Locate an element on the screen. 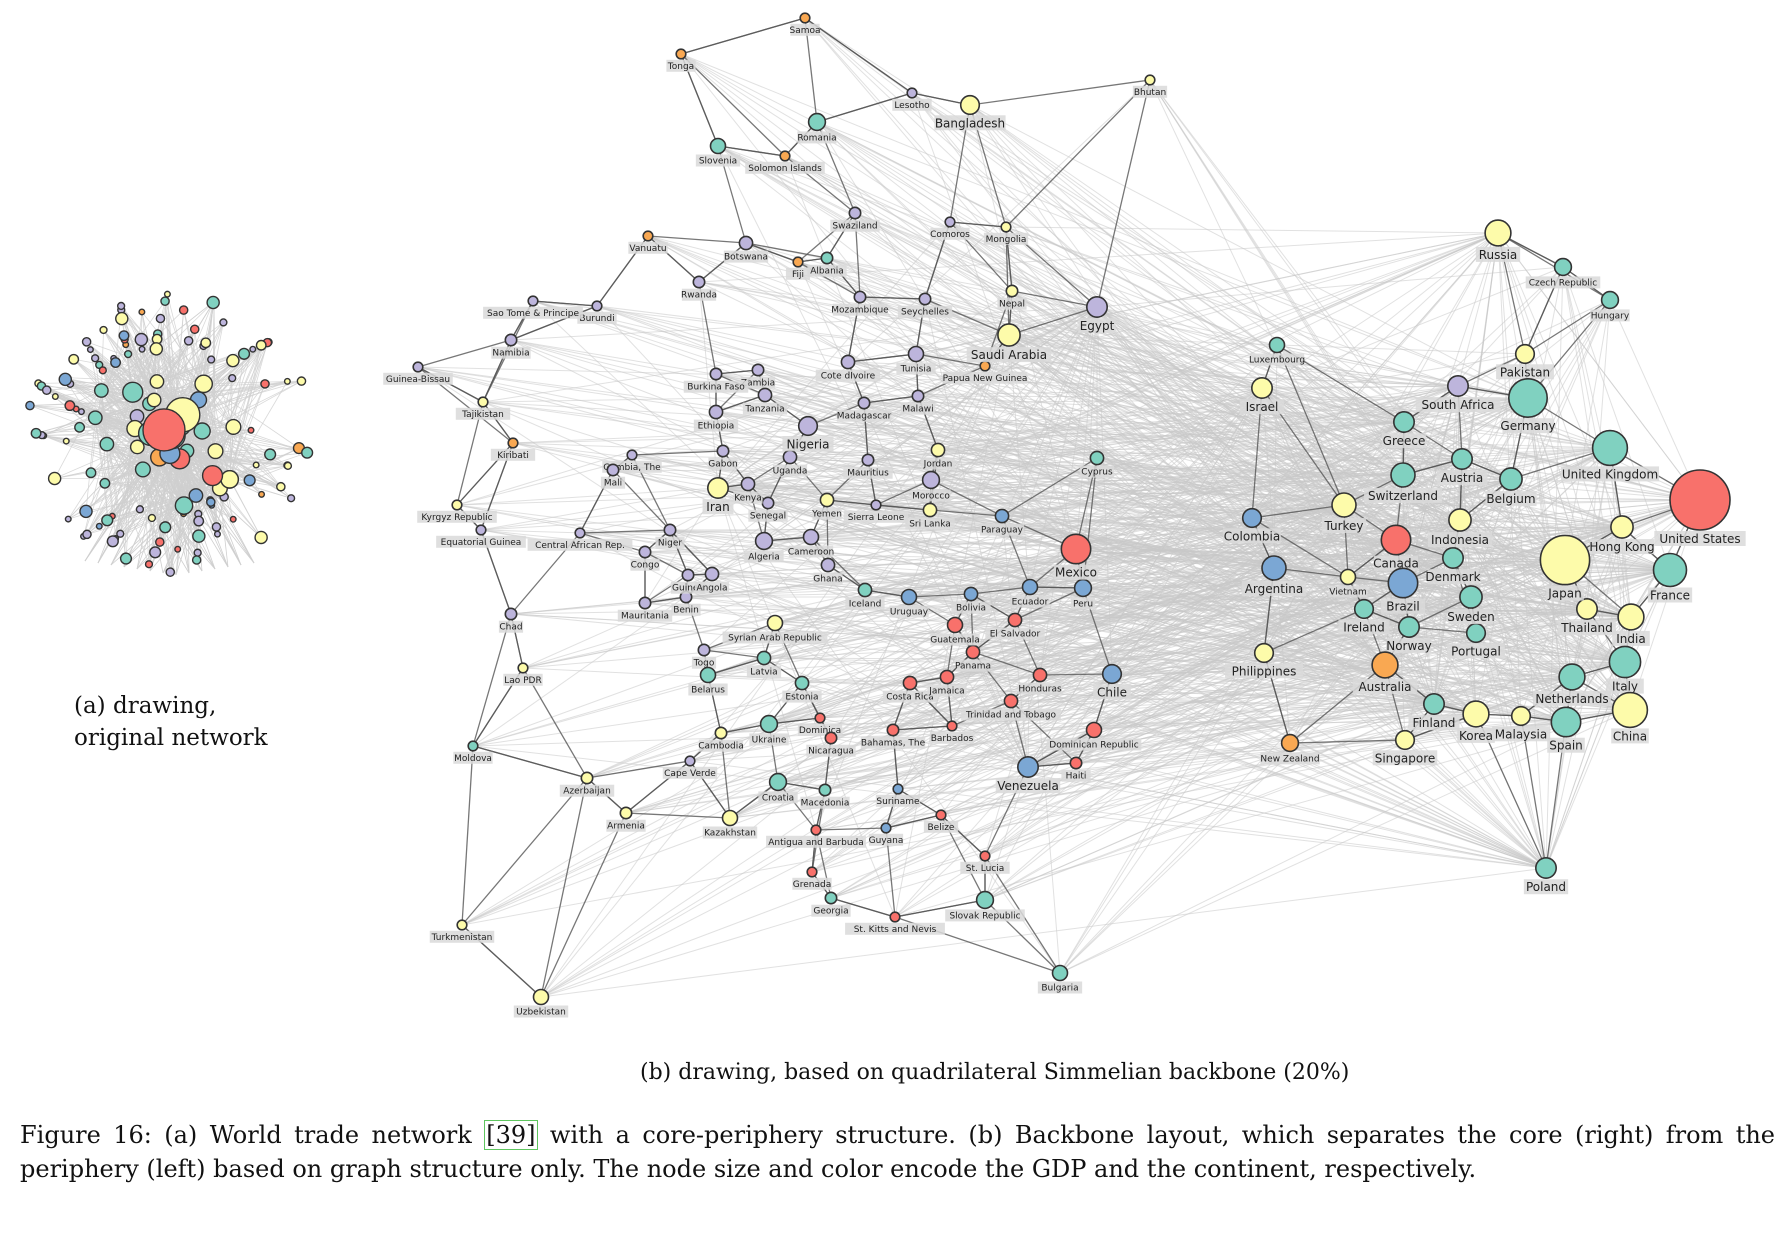 The image size is (1790, 1250). node-label: Tonga is located at coordinates (680, 67).